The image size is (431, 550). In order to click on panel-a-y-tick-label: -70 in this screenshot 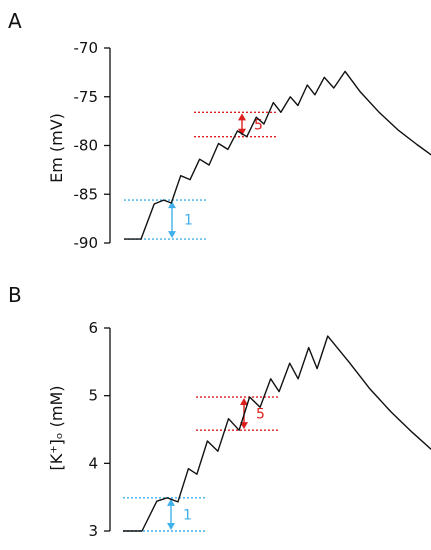, I will do `click(86, 48)`.